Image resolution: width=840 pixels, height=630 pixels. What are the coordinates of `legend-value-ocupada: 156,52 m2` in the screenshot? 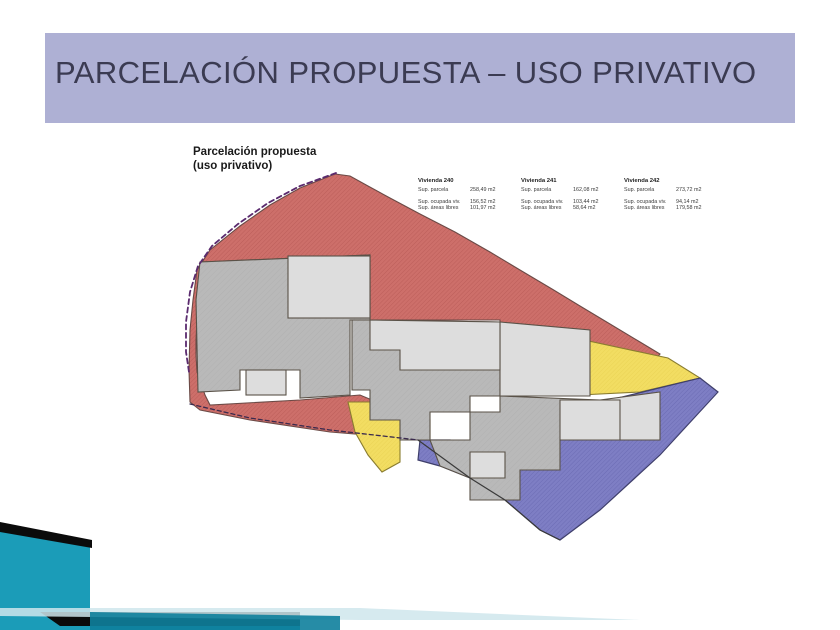 It's located at (483, 201).